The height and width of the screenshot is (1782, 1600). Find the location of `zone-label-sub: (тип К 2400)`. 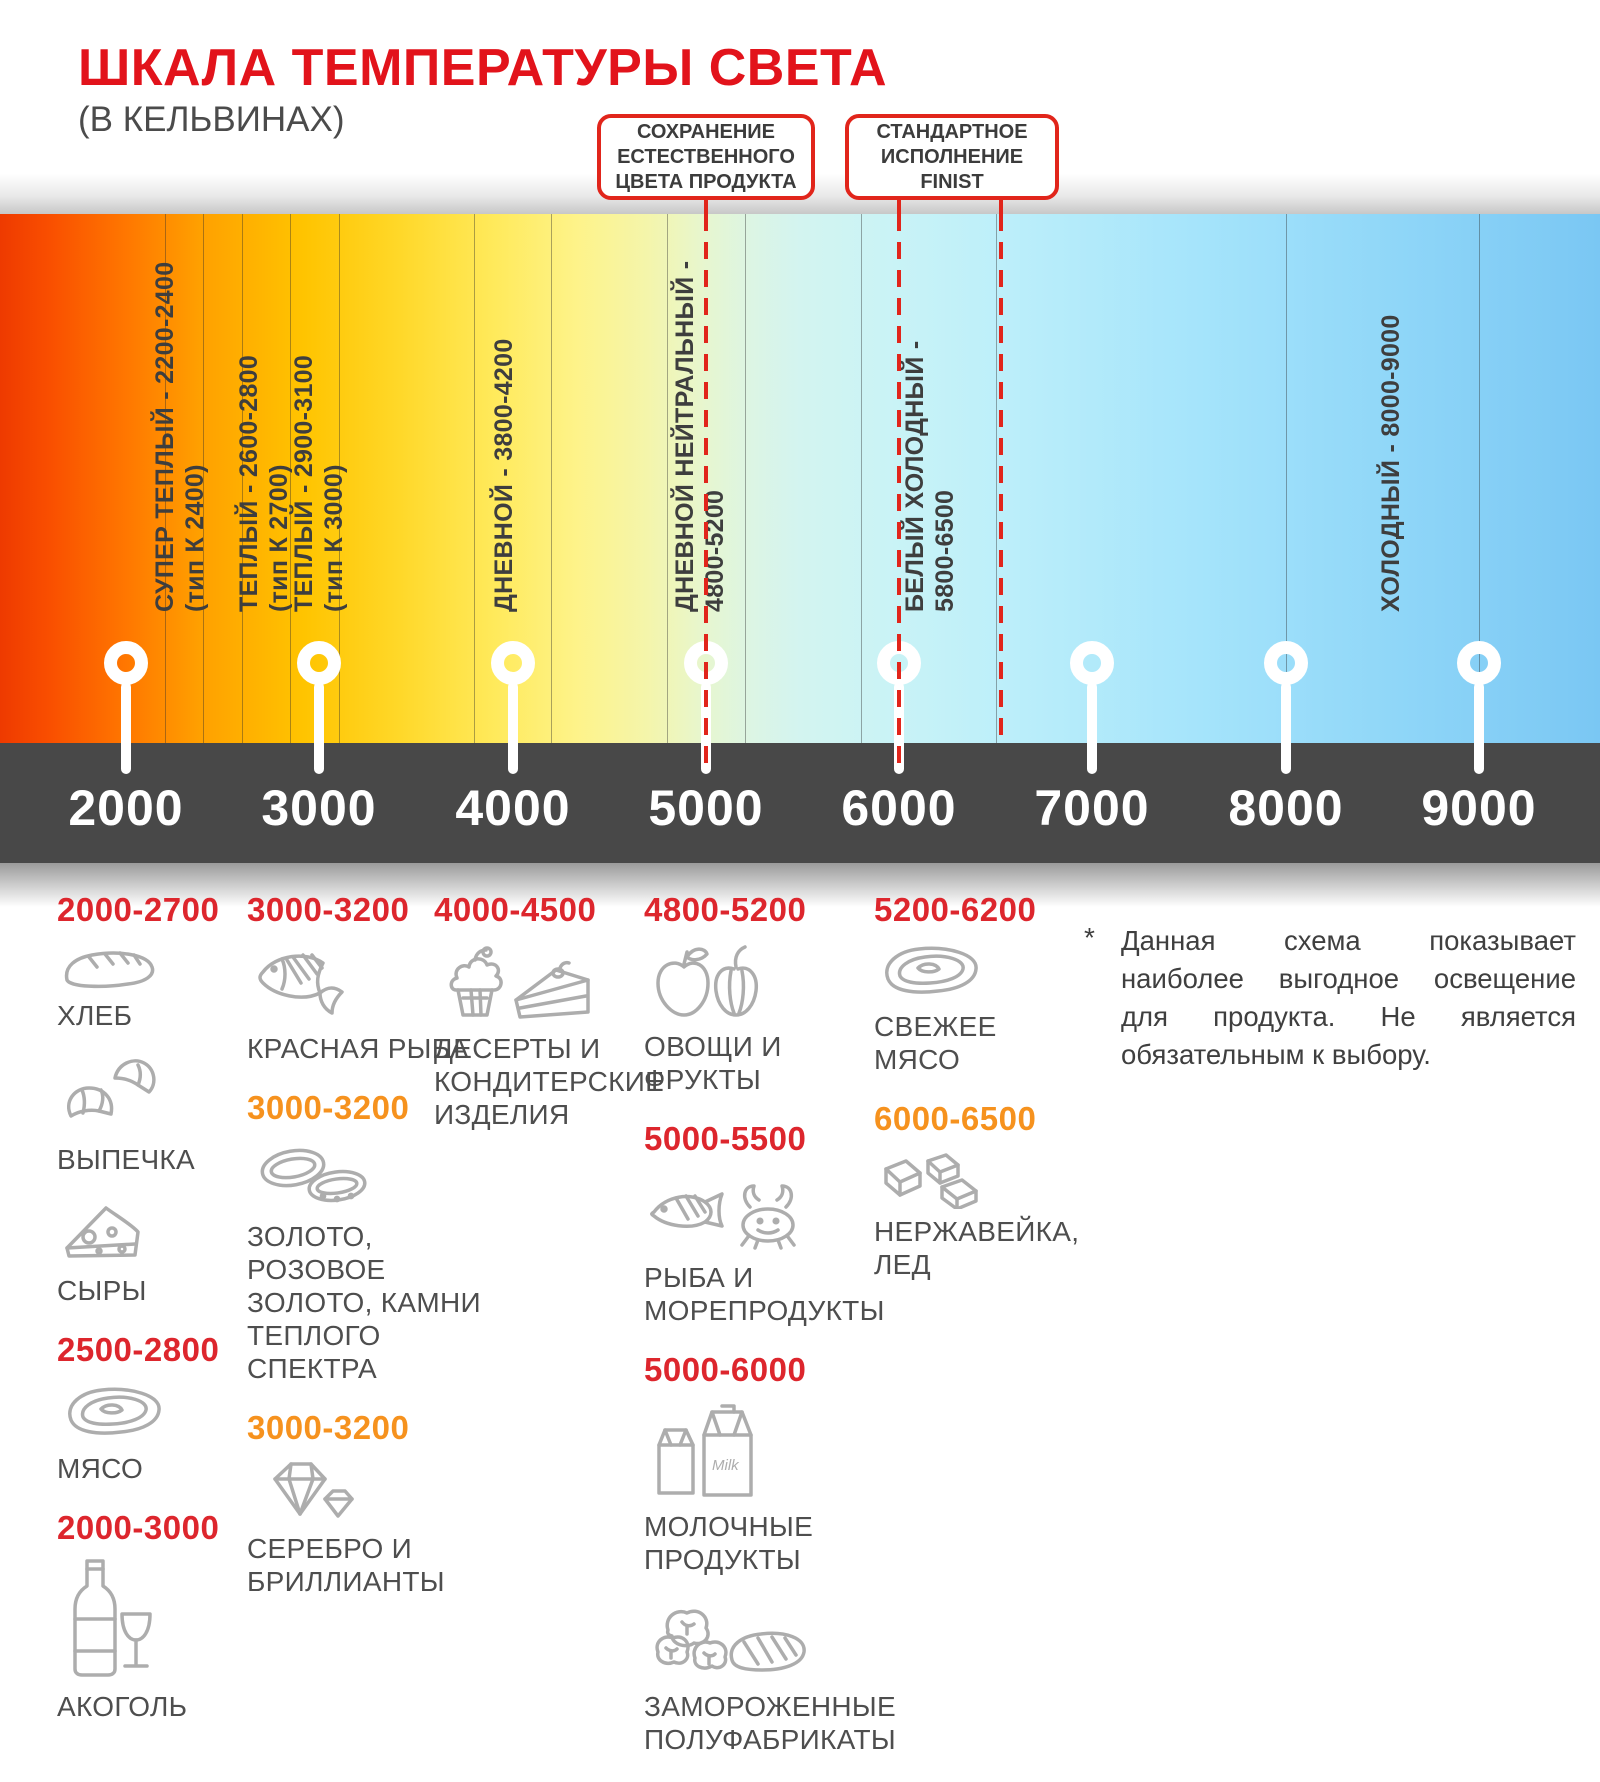

zone-label-sub: (тип К 2400) is located at coordinates (195, 538).